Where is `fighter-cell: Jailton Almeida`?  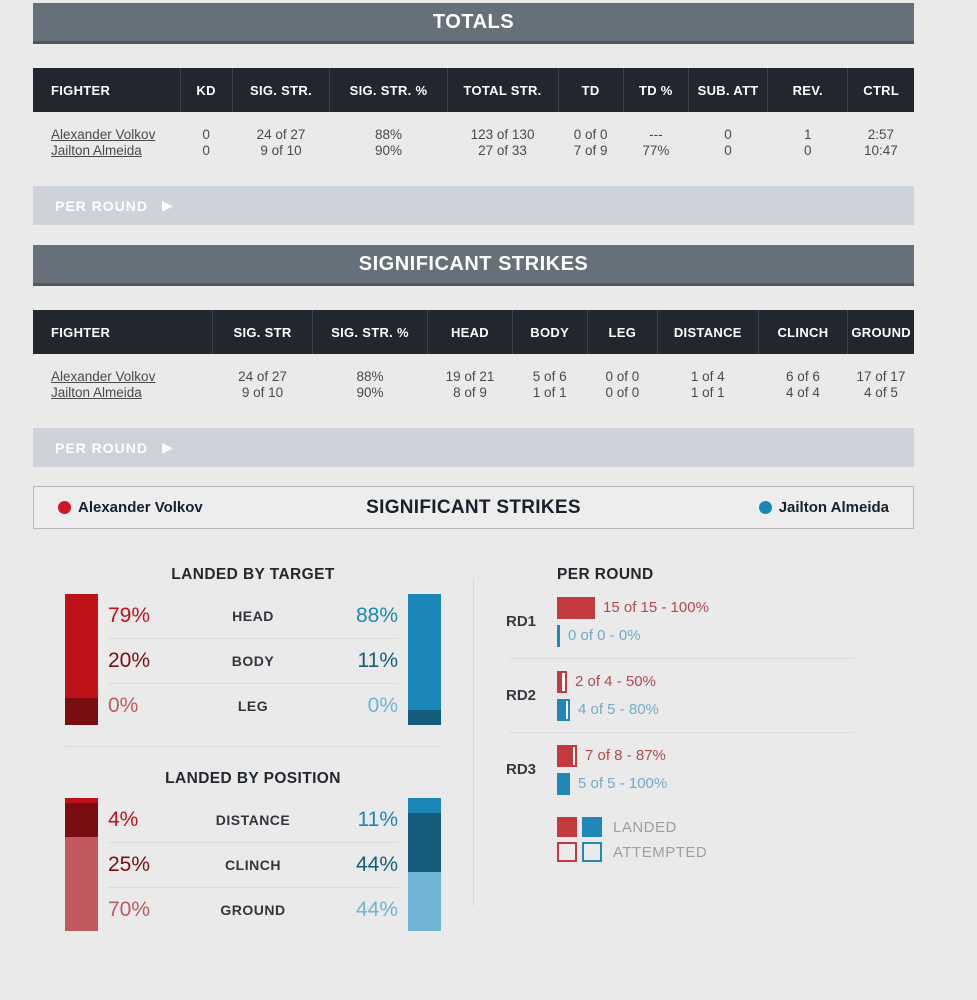 fighter-cell: Jailton Almeida is located at coordinates (106, 152).